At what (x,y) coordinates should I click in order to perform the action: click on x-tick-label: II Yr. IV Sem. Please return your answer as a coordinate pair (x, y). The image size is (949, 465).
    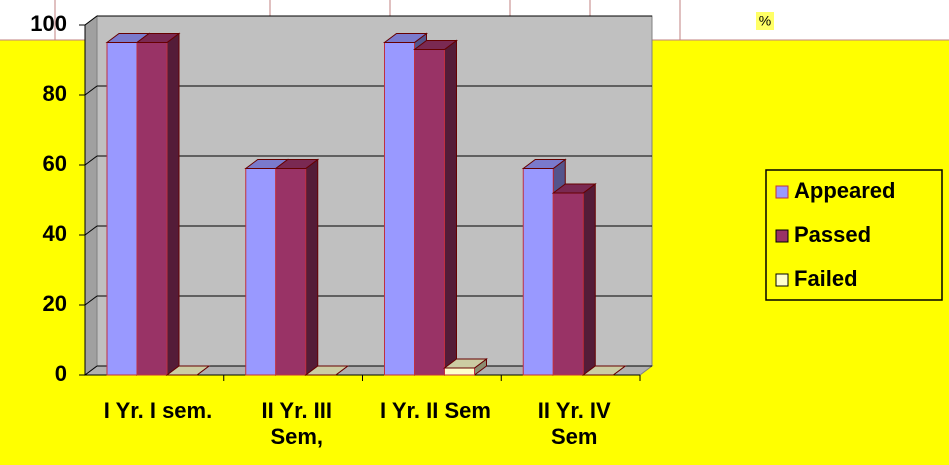
    Looking at the image, I should click on (574, 423).